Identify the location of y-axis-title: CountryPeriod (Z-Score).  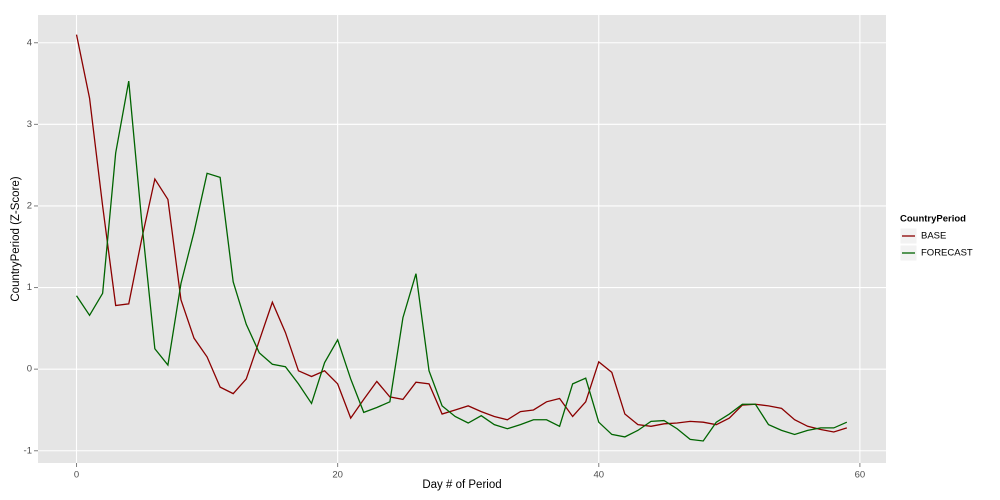
(16, 238).